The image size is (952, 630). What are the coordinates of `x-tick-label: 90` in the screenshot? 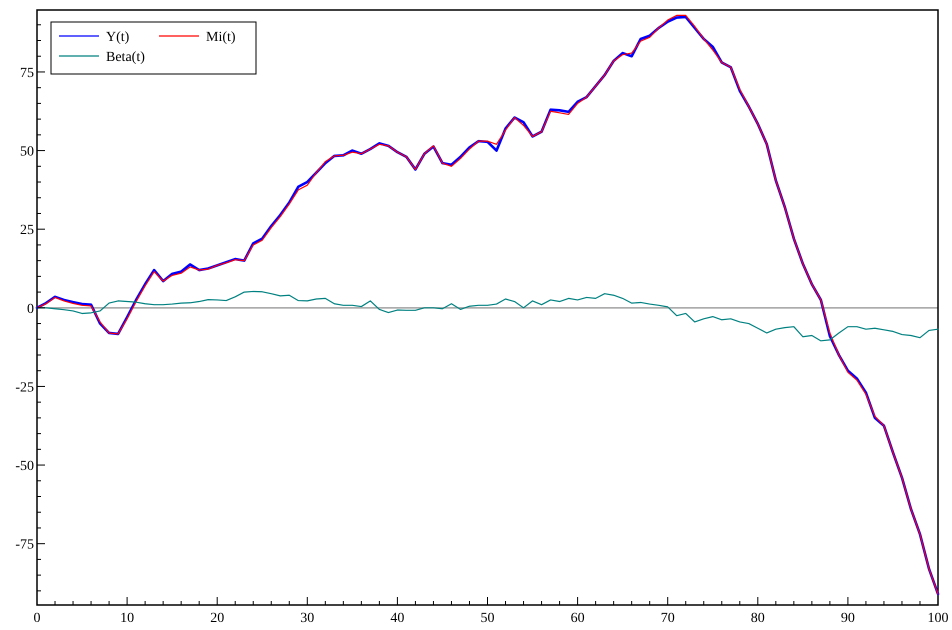 It's located at (847, 618).